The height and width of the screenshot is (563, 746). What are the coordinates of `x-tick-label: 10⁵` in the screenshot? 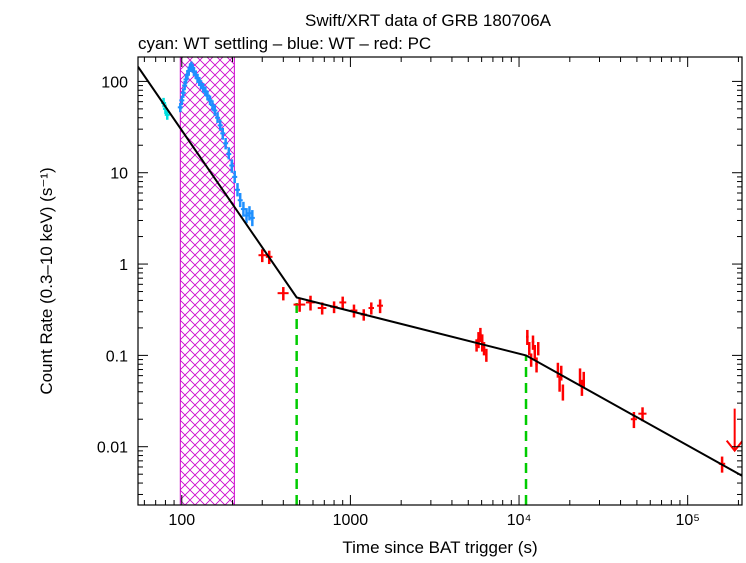 It's located at (687, 520).